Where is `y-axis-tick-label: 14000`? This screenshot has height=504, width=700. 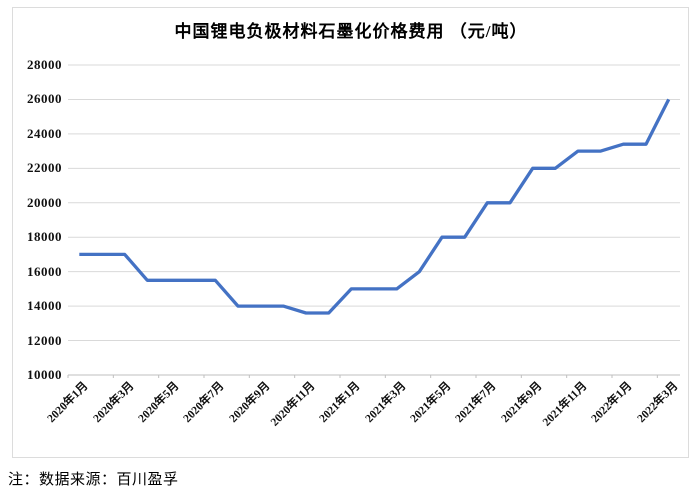
y-axis-tick-label: 14000 is located at coordinates (44, 306).